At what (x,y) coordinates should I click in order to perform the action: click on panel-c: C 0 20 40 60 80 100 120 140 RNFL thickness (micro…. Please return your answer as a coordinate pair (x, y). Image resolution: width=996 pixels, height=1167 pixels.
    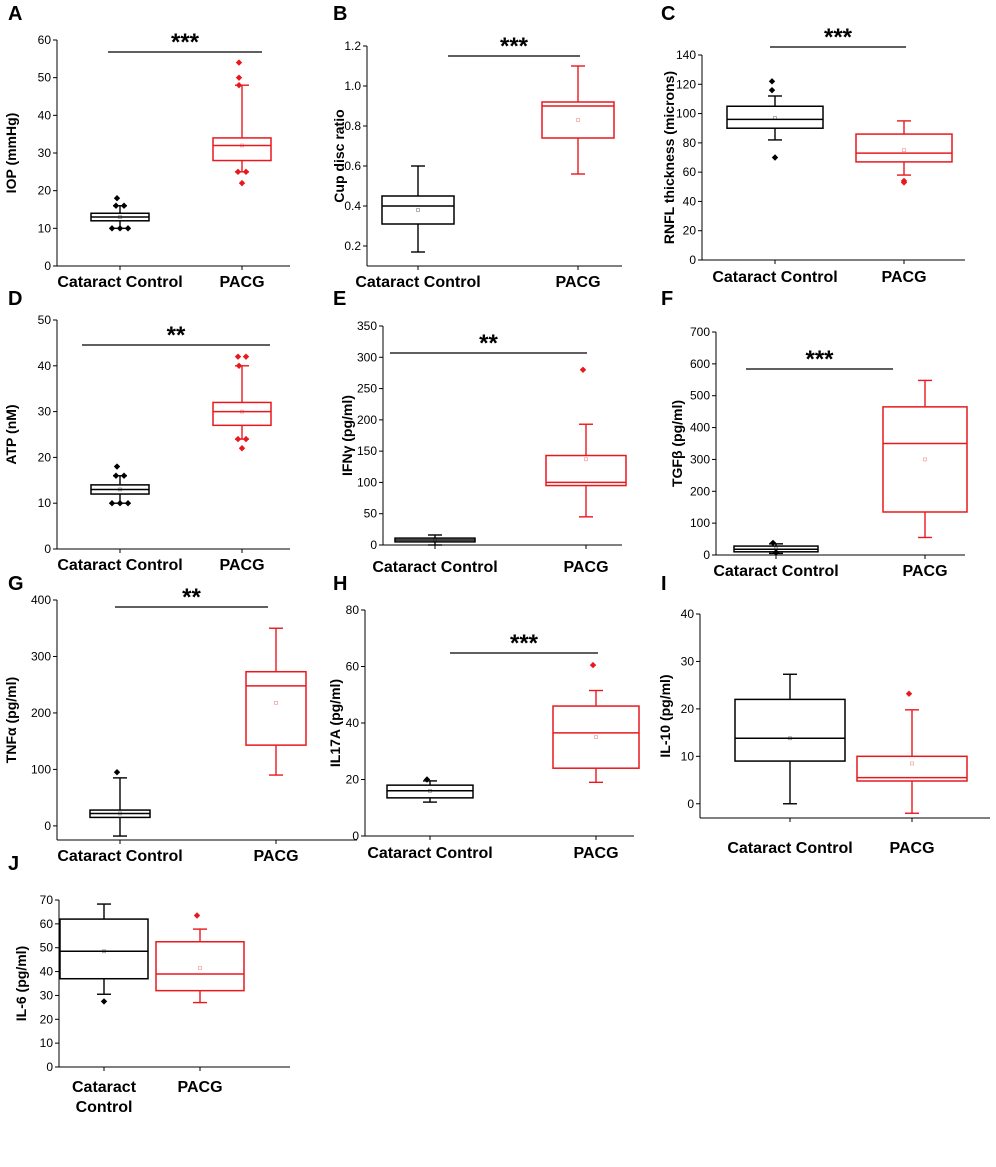
    Looking at the image, I should click on (813, 144).